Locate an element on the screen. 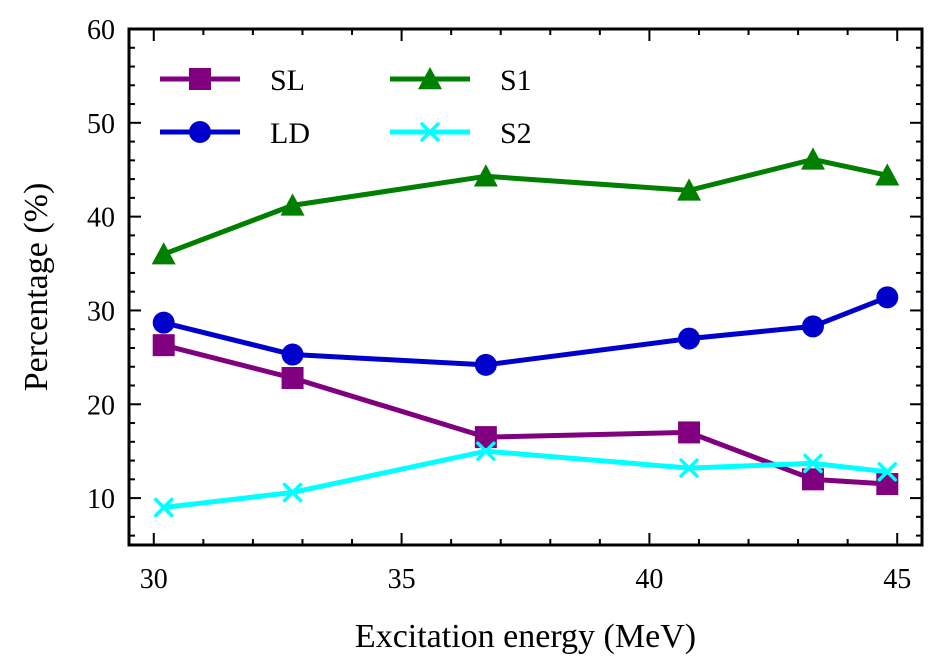 This screenshot has width=939, height=671. x-tick-label: 35 is located at coordinates (402, 579).